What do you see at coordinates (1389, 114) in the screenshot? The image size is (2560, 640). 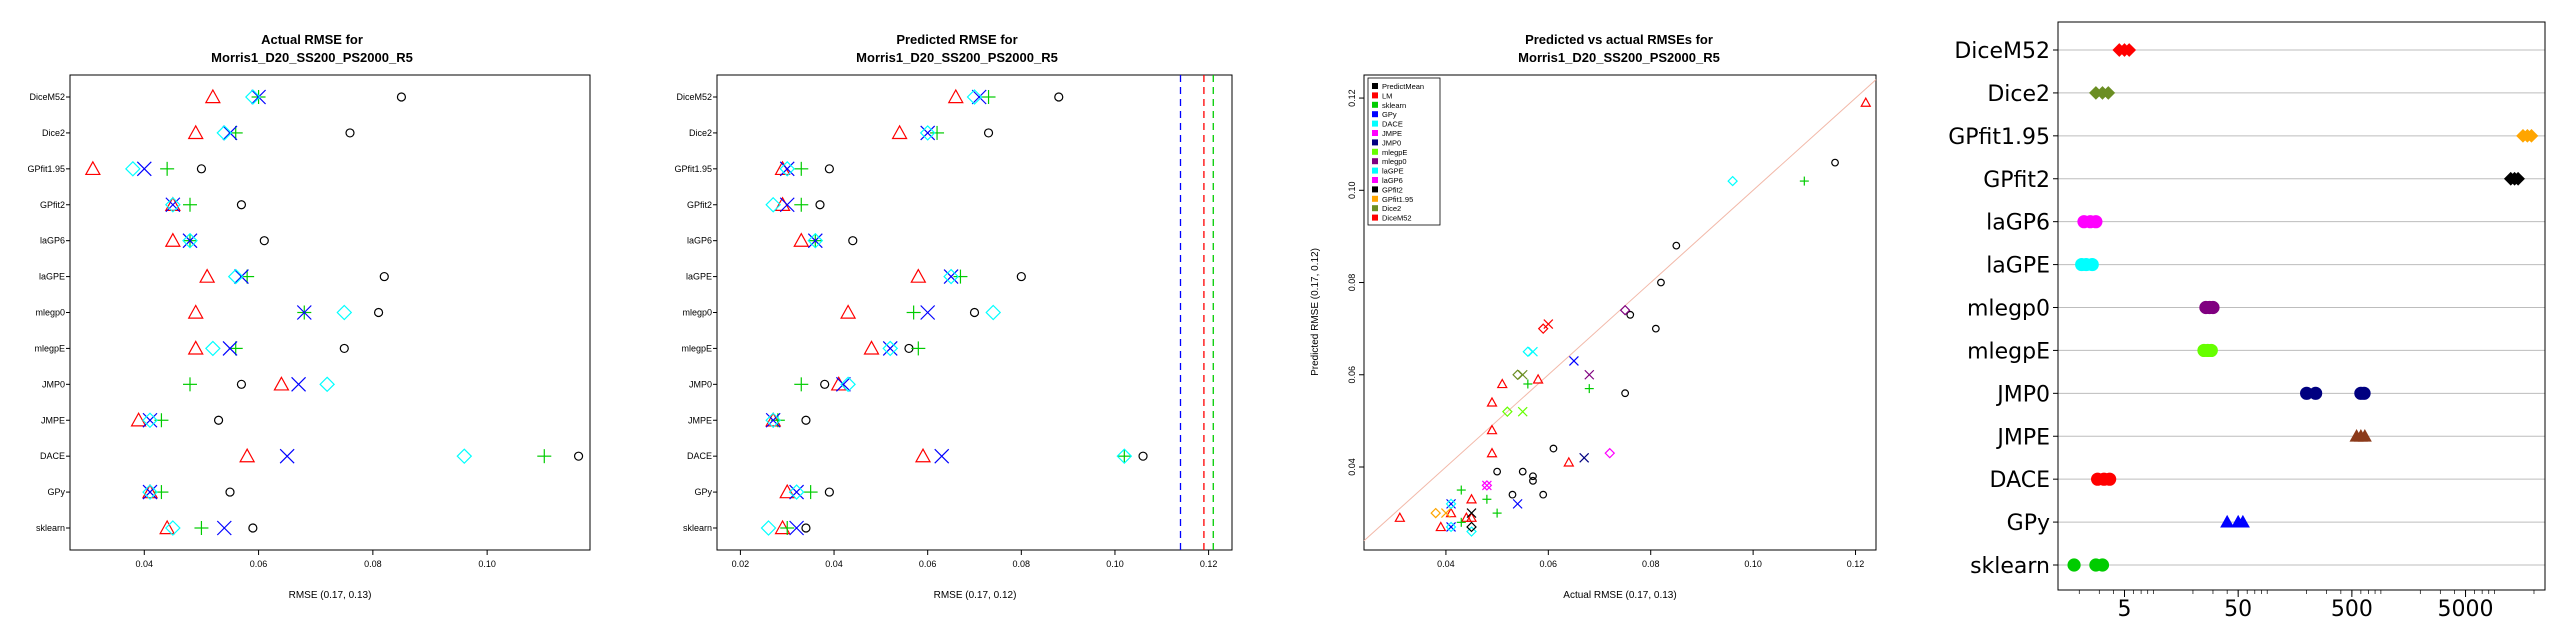 I see `legend-label: GPy` at bounding box center [1389, 114].